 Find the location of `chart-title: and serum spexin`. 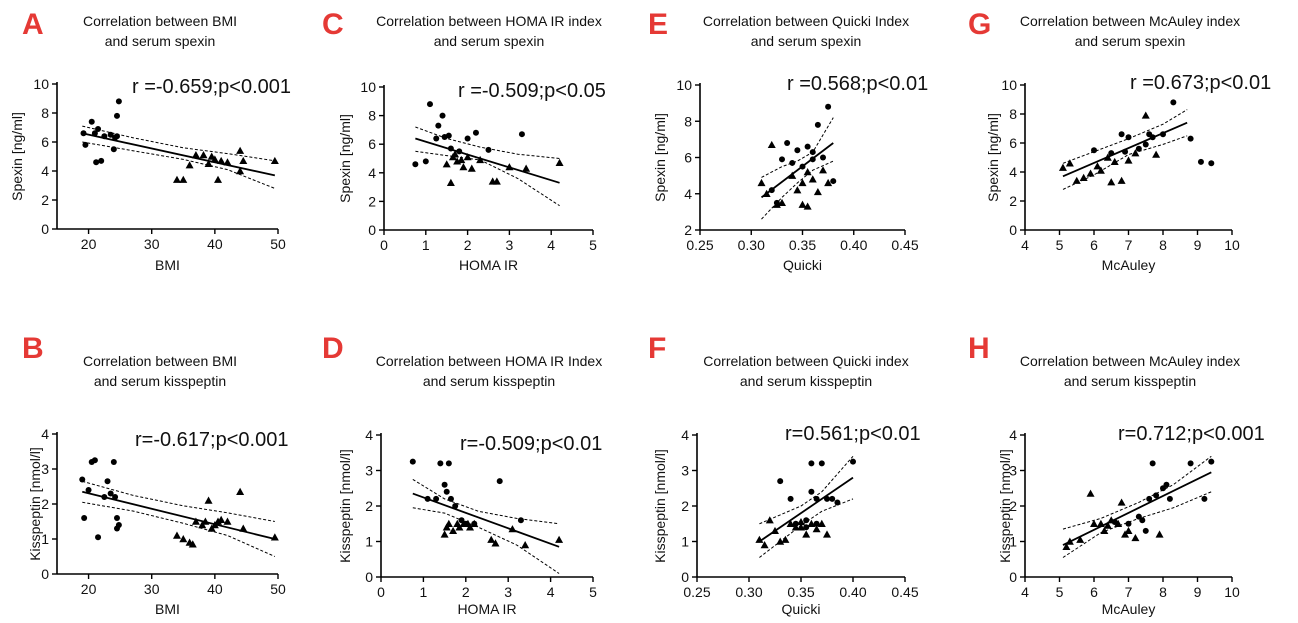

chart-title: and serum spexin is located at coordinates (806, 41).